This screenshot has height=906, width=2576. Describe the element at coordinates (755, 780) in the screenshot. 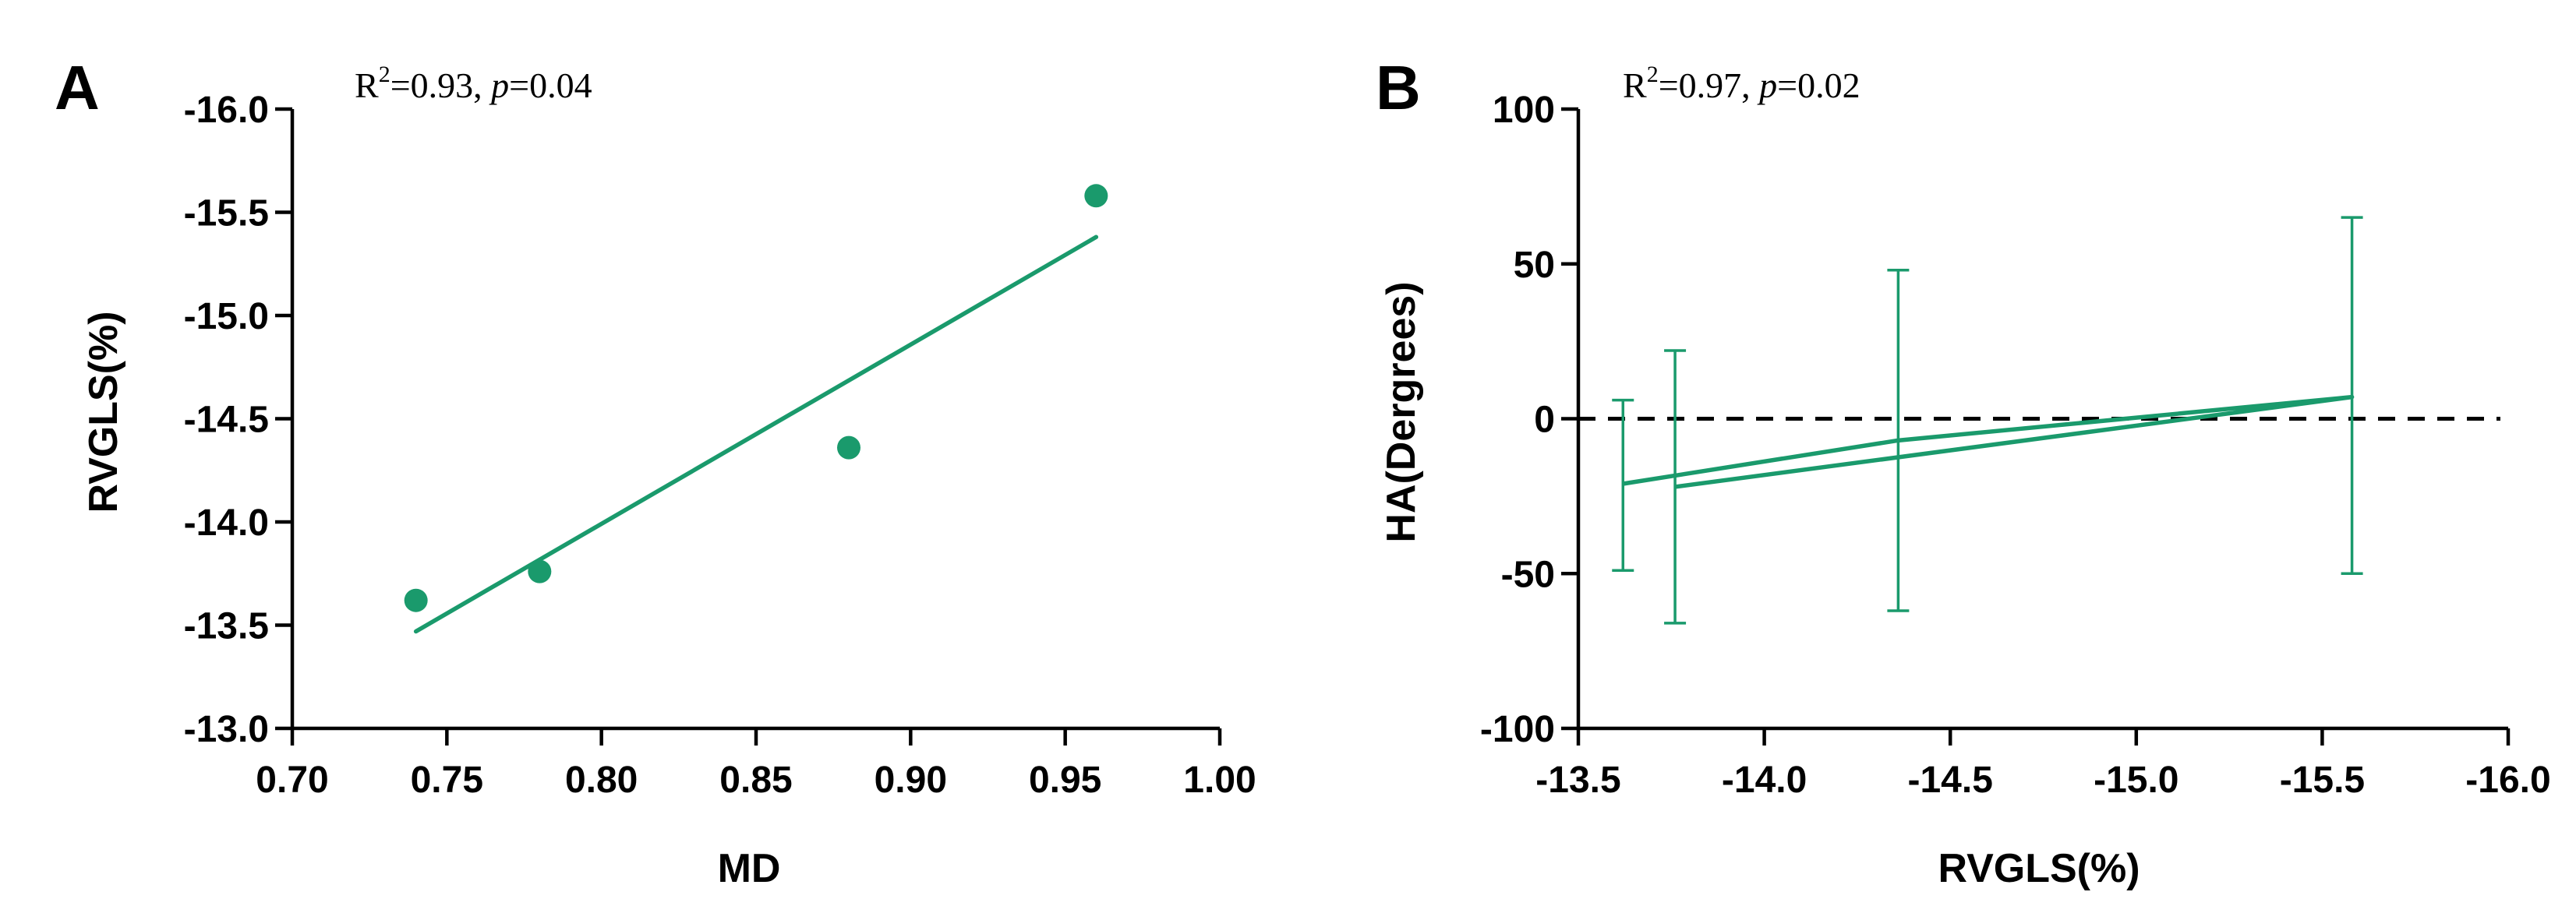

I see `panel-a-x-tick-label: 0.85` at that location.